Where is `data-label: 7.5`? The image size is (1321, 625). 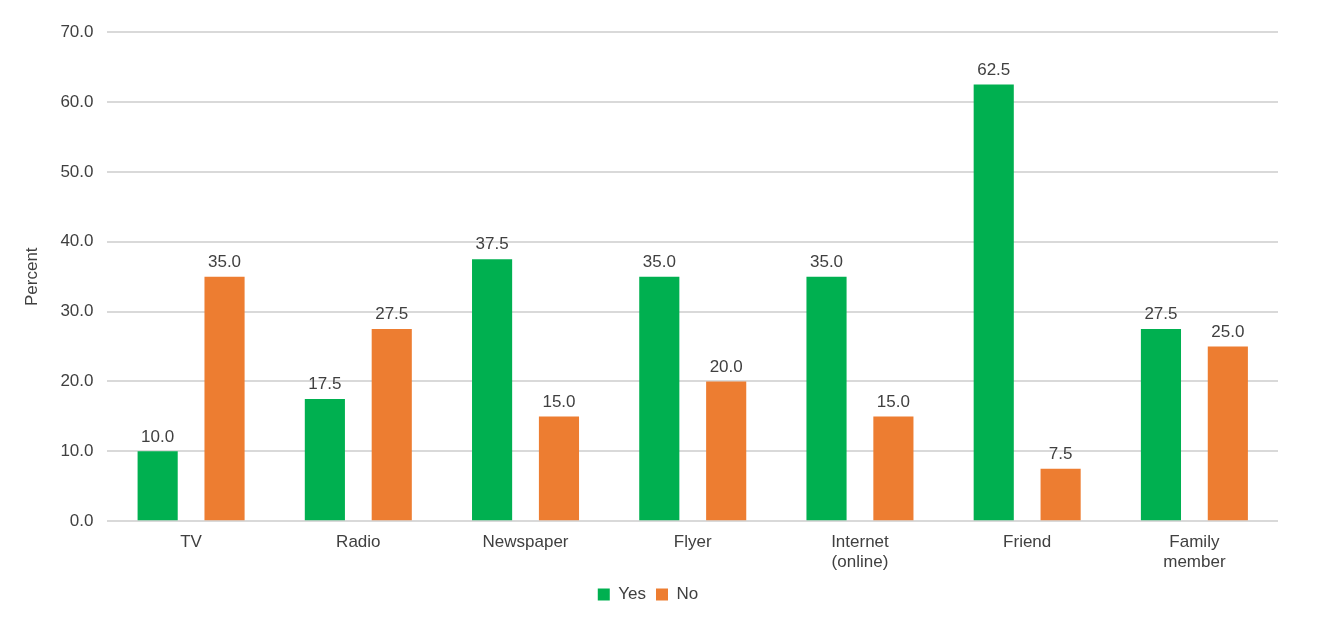
data-label: 7.5 is located at coordinates (1060, 453).